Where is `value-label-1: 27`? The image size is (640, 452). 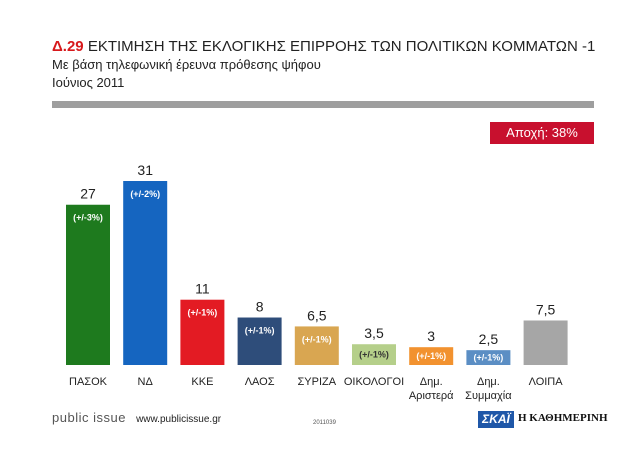 value-label-1: 27 is located at coordinates (88, 194).